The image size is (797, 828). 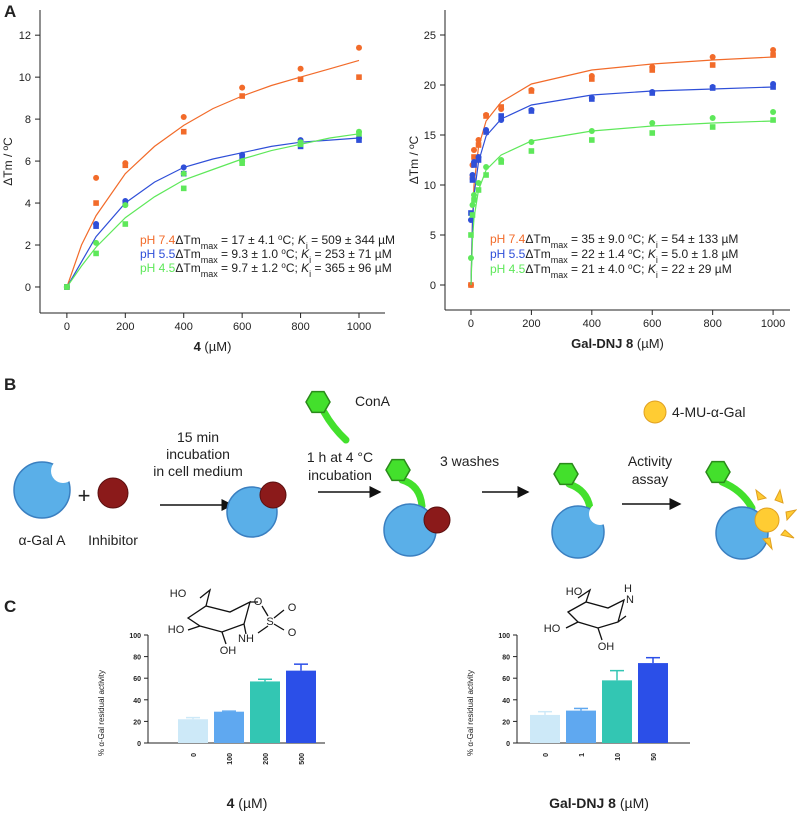 I want to click on y-tick-label: 40, so click(x=137, y=701).